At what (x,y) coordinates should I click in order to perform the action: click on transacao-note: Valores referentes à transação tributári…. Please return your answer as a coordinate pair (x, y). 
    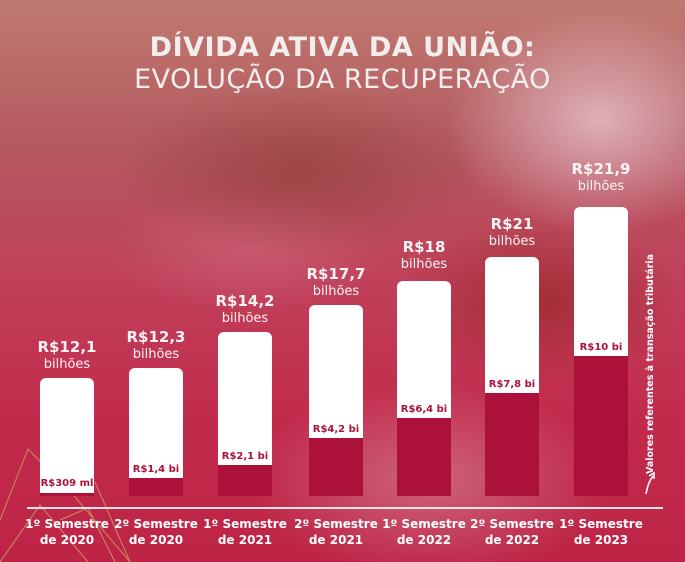
    Looking at the image, I should click on (650, 363).